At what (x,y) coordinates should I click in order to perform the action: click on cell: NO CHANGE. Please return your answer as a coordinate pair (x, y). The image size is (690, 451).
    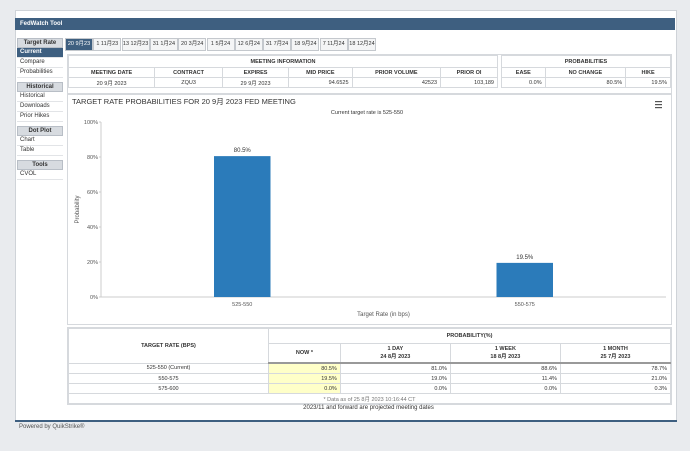
    Looking at the image, I should click on (585, 72).